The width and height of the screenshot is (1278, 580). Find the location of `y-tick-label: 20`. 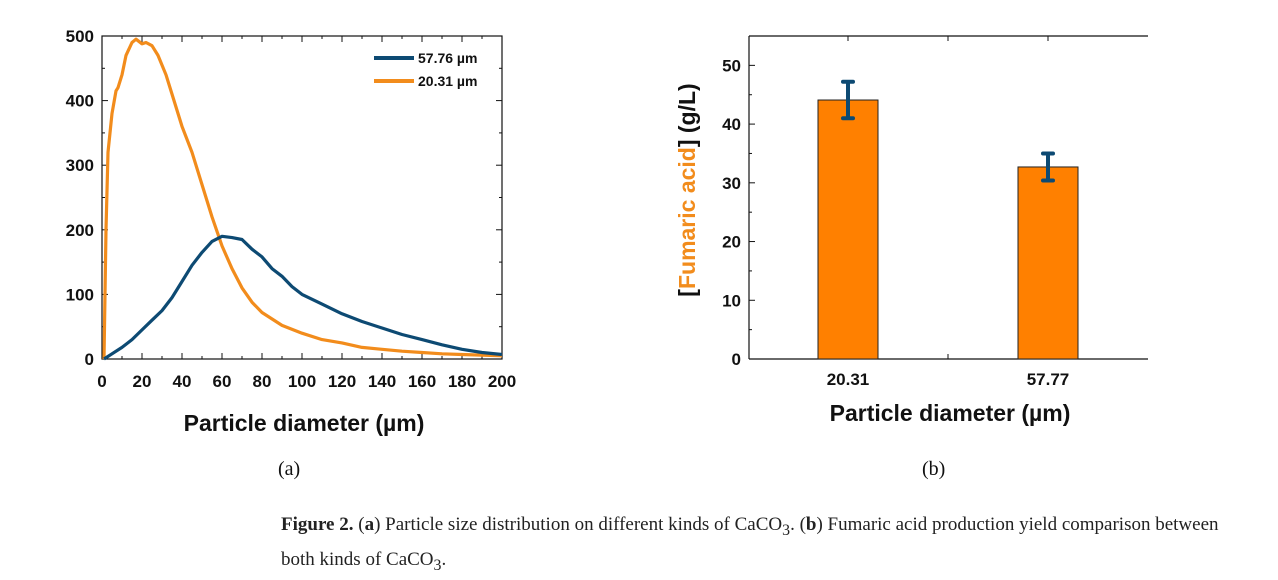

y-tick-label: 20 is located at coordinates (731, 242).